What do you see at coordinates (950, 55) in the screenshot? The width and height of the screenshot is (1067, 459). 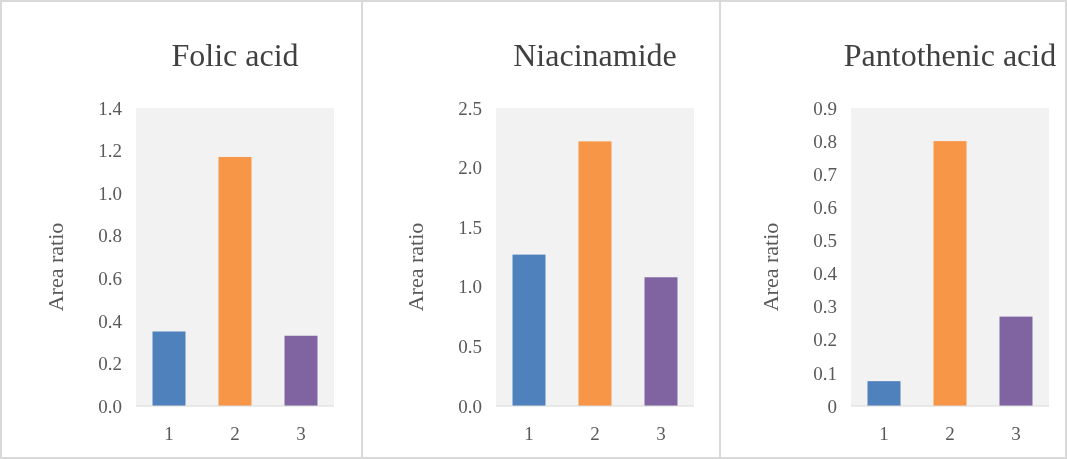 I see `chart-title: Pantothenic acid` at bounding box center [950, 55].